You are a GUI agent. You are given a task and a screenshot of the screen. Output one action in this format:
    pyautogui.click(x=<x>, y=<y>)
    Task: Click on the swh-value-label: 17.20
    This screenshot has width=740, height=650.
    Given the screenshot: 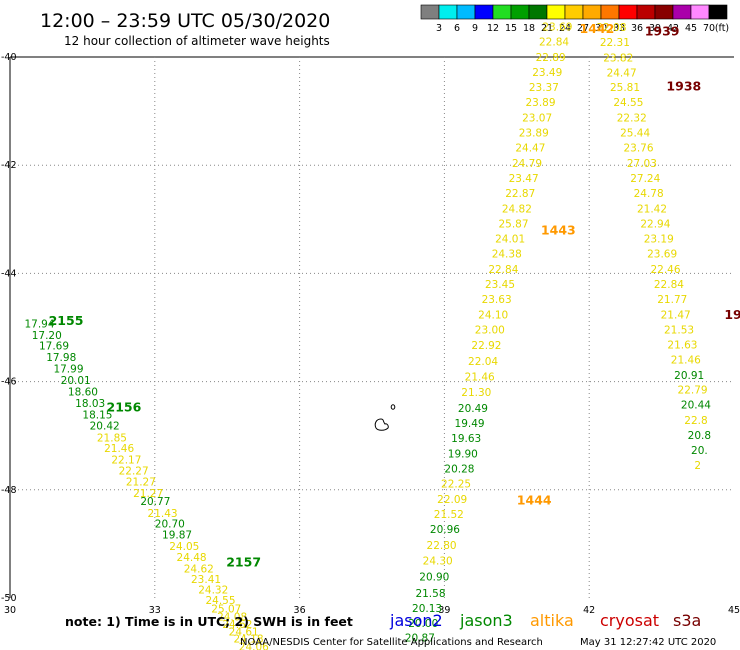 What is the action you would take?
    pyautogui.click(x=47, y=336)
    